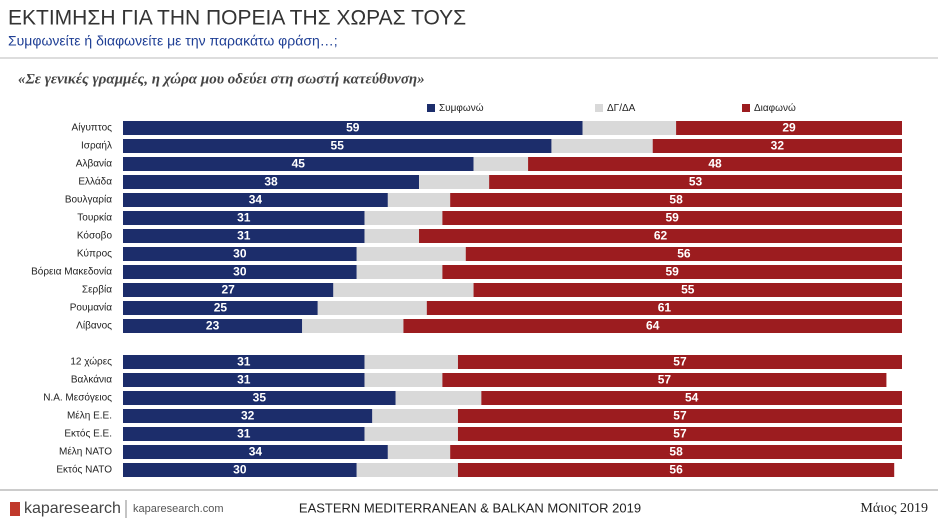  Describe the element at coordinates (621, 108) in the screenshot. I see `legend-label: ΔΓ/ΔΑ` at that location.